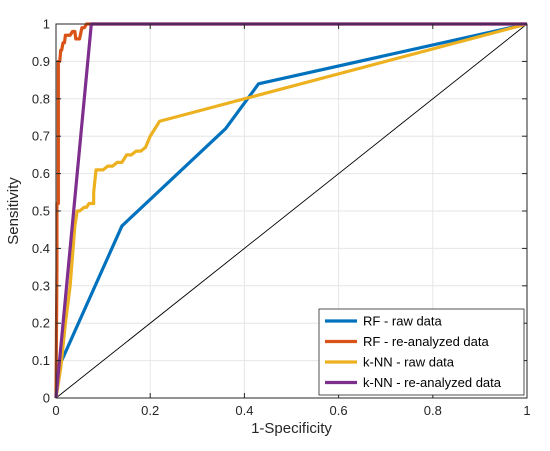  I want to click on legend-label-2: RF - re-analyzed data, so click(426, 341).